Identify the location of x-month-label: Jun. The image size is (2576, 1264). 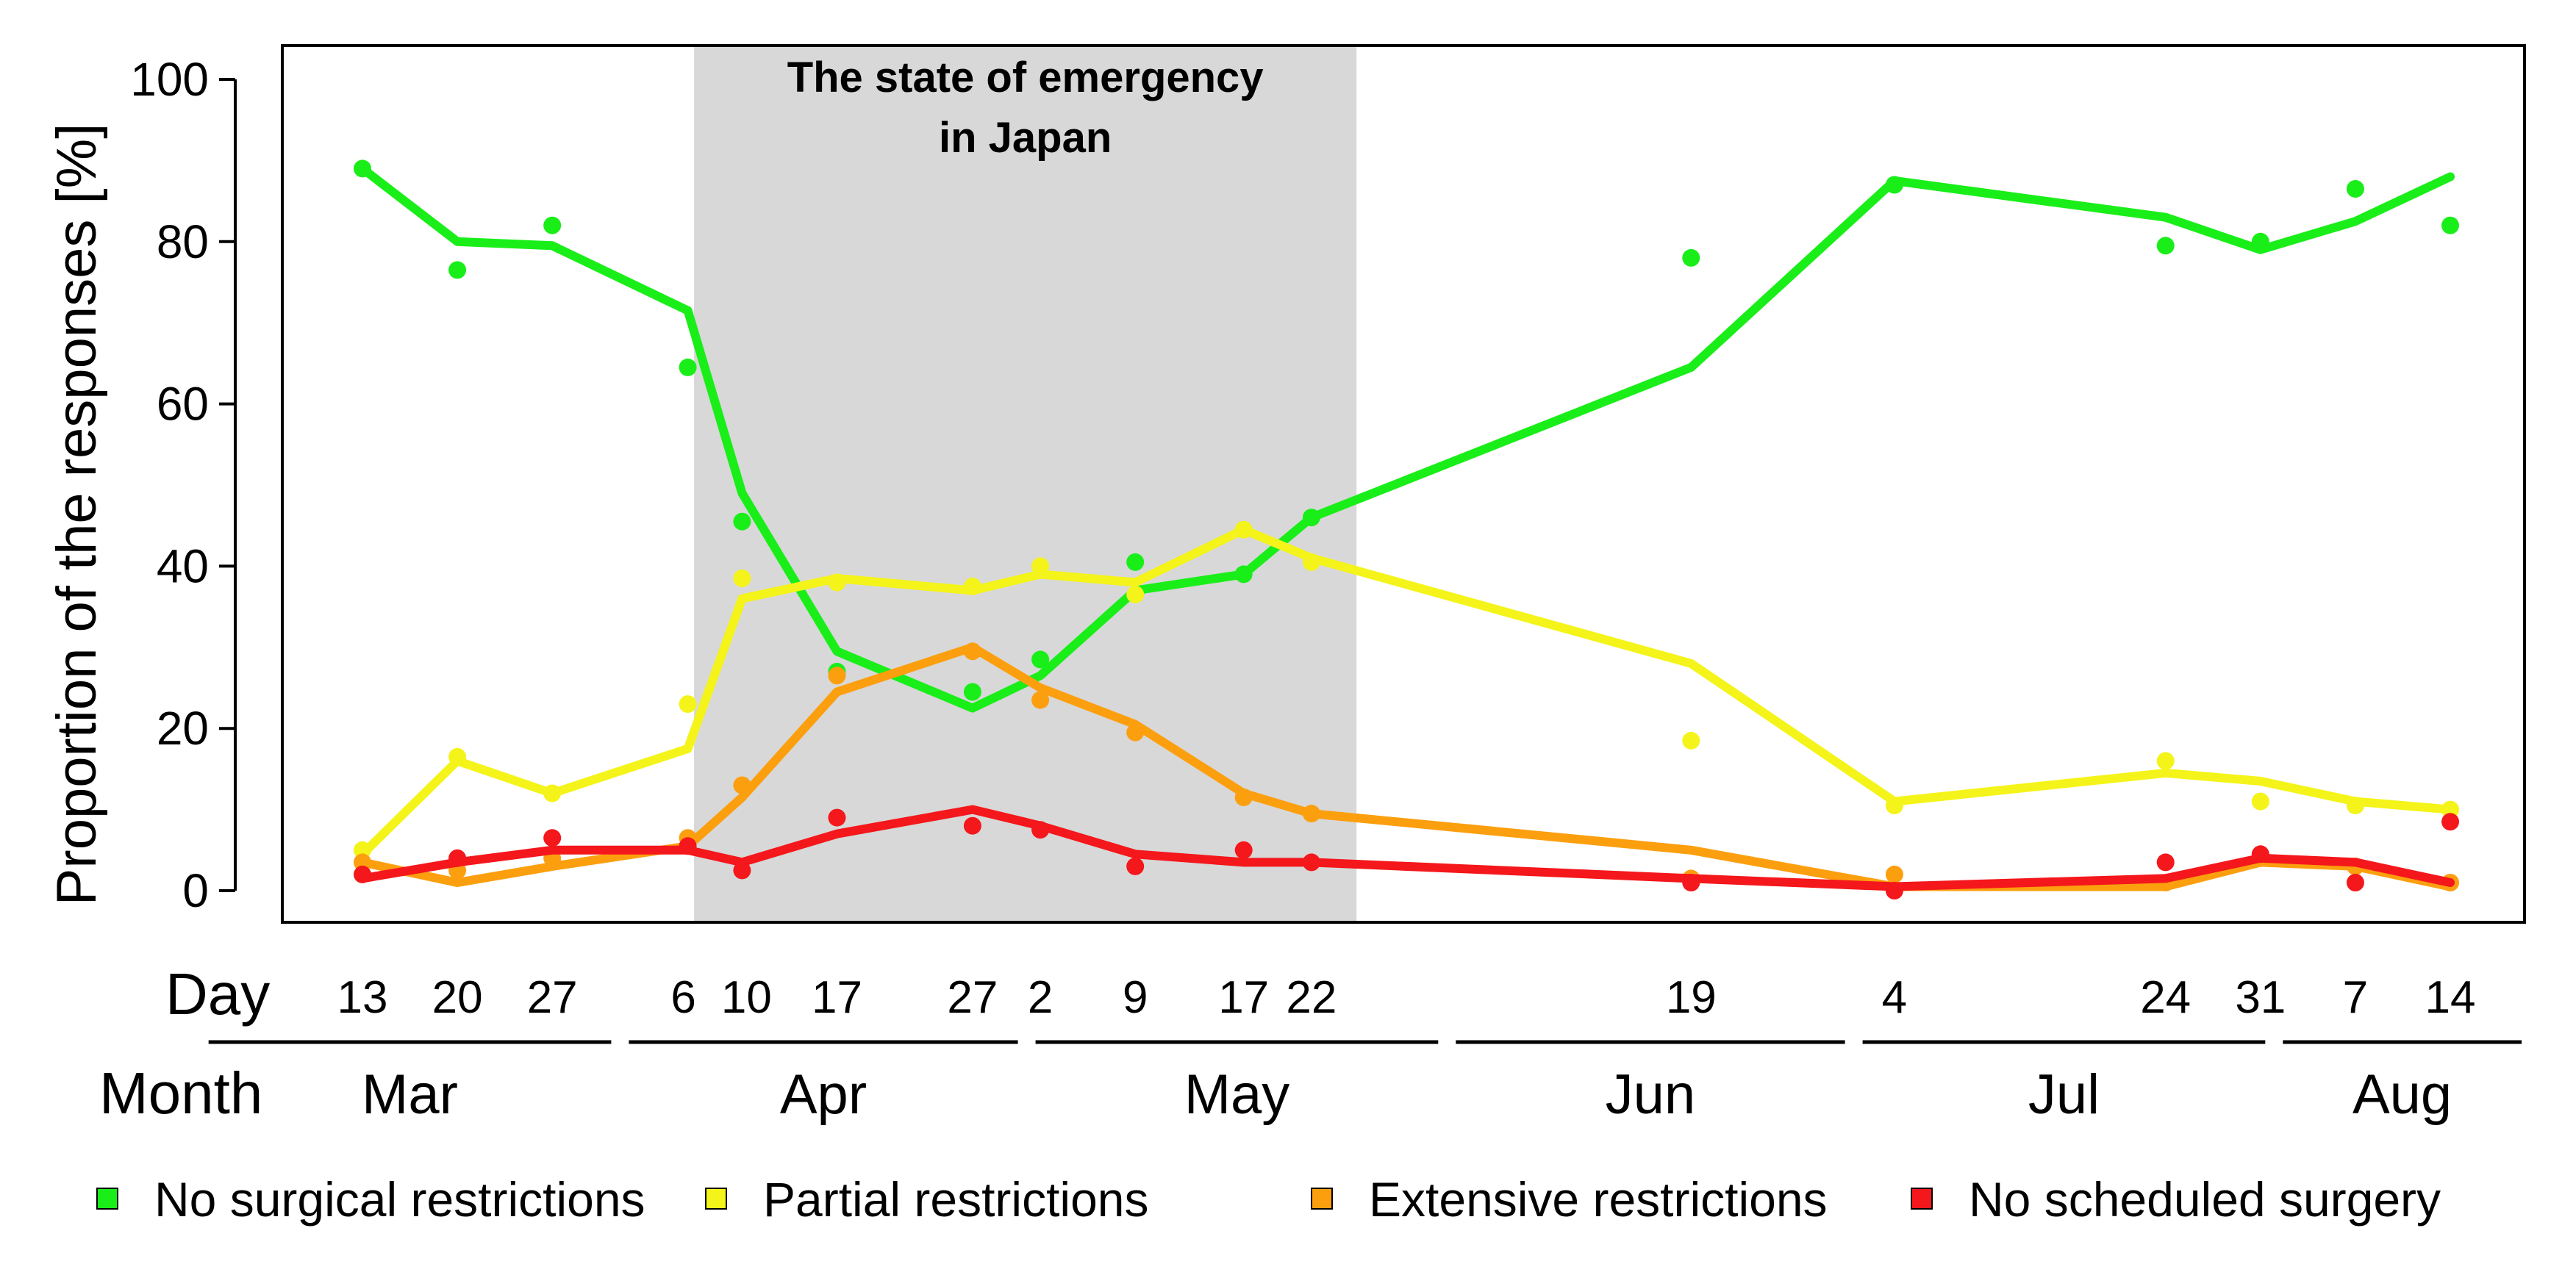
(1651, 1094).